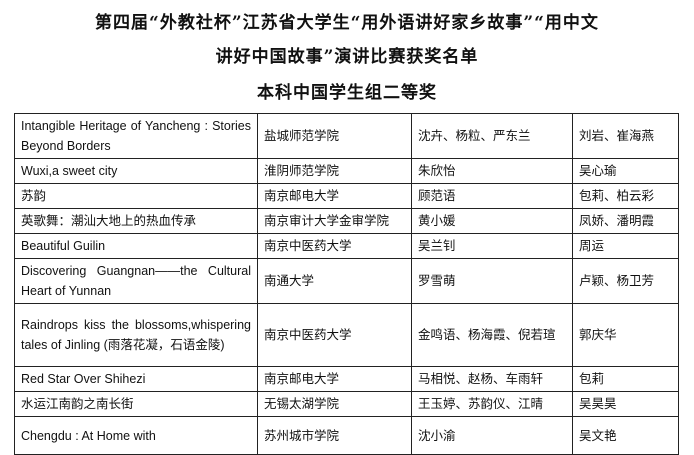  Describe the element at coordinates (492, 136) in the screenshot. I see `students-cell: 沈卉、杨粒、严东兰` at that location.